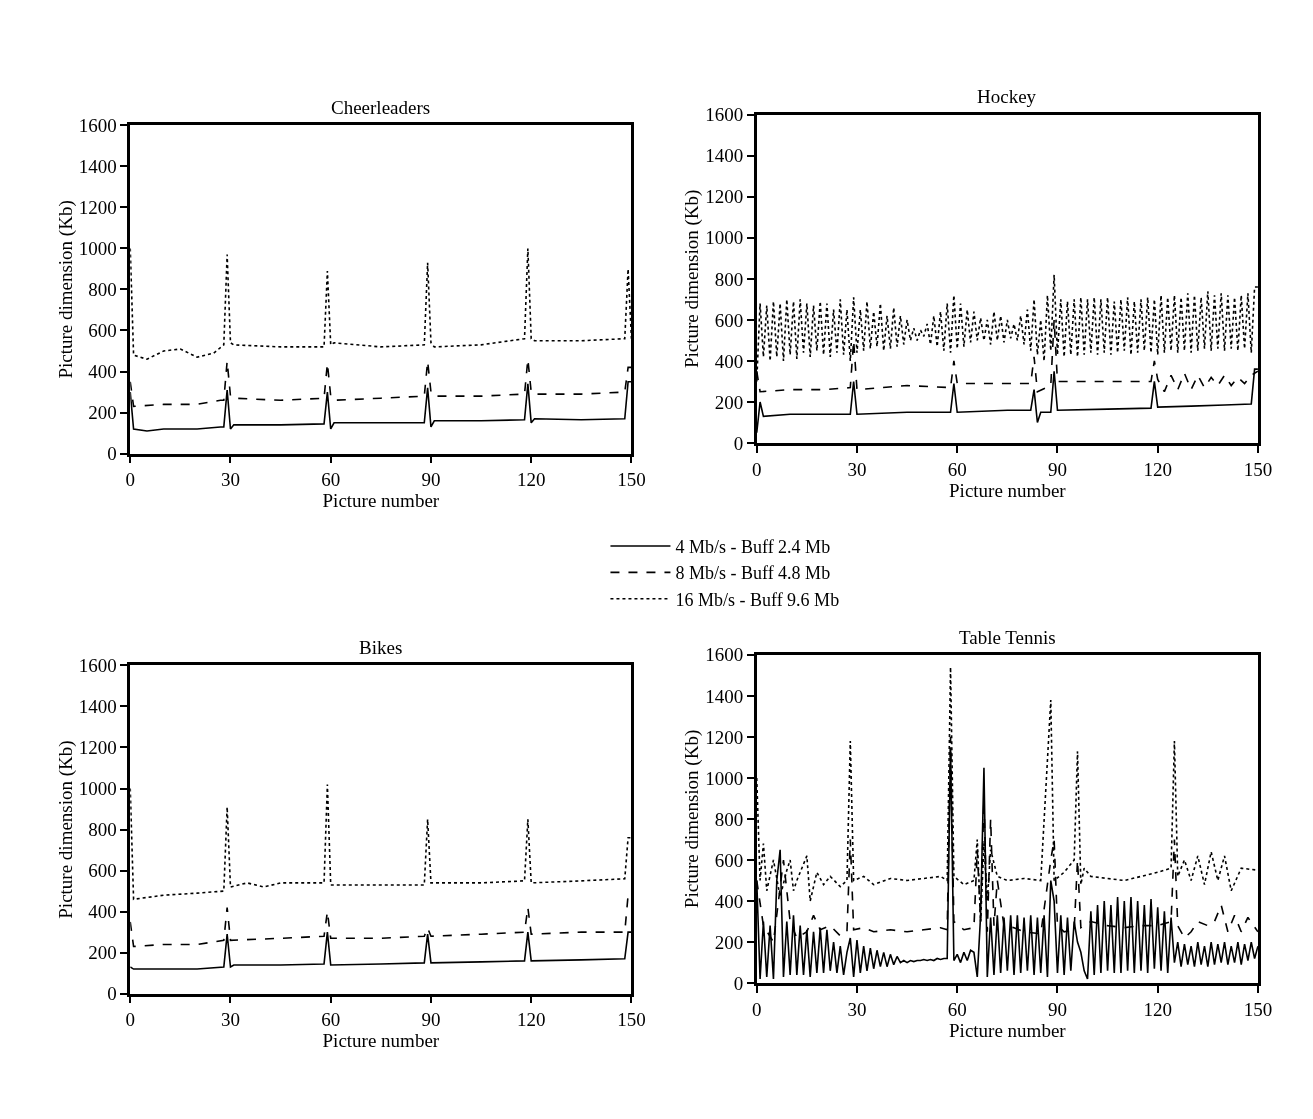  Describe the element at coordinates (757, 599) in the screenshot. I see `legend-label: 16 Mb/s - Buff 9.6 Mb` at that location.